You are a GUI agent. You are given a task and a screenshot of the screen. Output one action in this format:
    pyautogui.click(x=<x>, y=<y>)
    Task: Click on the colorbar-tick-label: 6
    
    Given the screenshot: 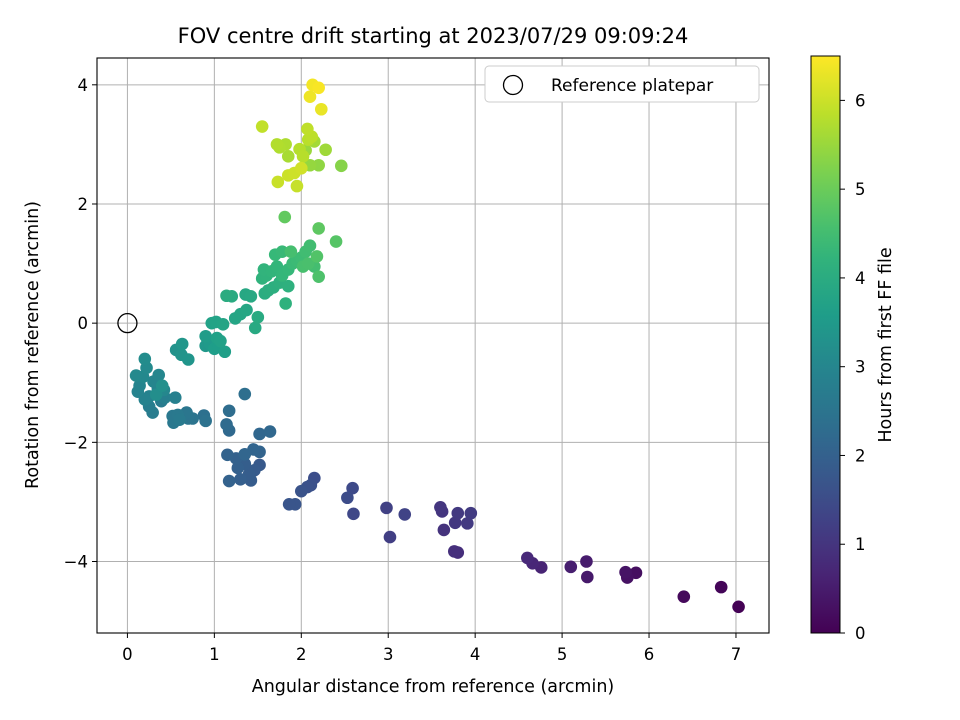 What is the action you would take?
    pyautogui.click(x=860, y=100)
    